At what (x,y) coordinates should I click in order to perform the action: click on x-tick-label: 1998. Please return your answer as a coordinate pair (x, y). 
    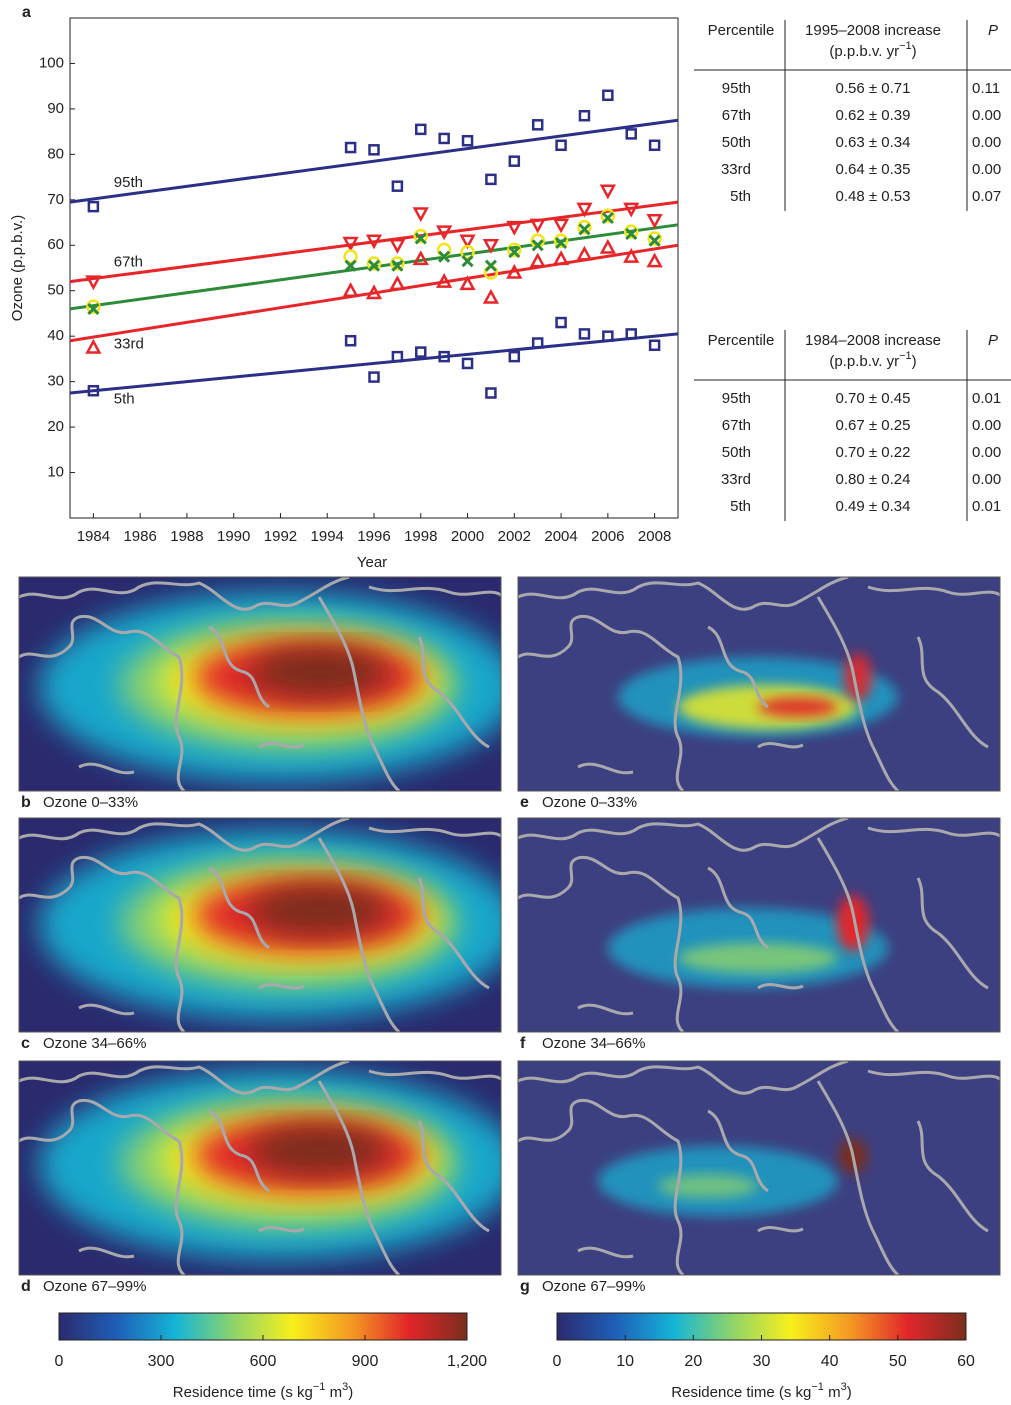
    Looking at the image, I should click on (420, 536).